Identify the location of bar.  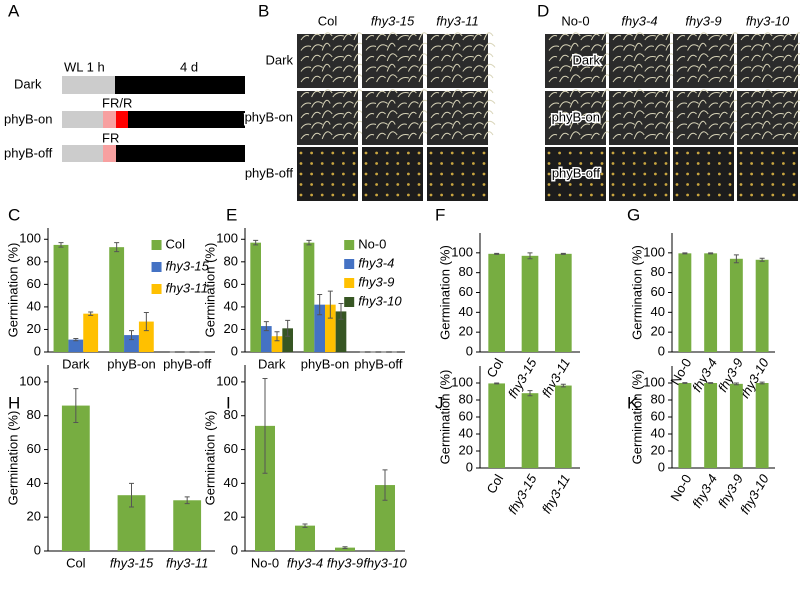
(76, 345).